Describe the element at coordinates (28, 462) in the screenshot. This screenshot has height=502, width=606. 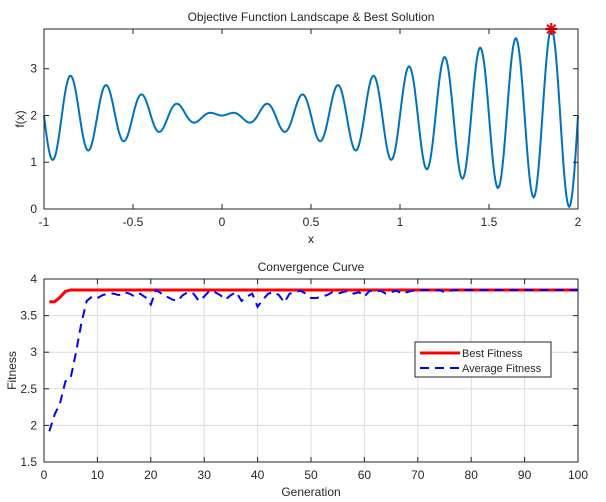
I see `y-tick-label: 1.5` at that location.